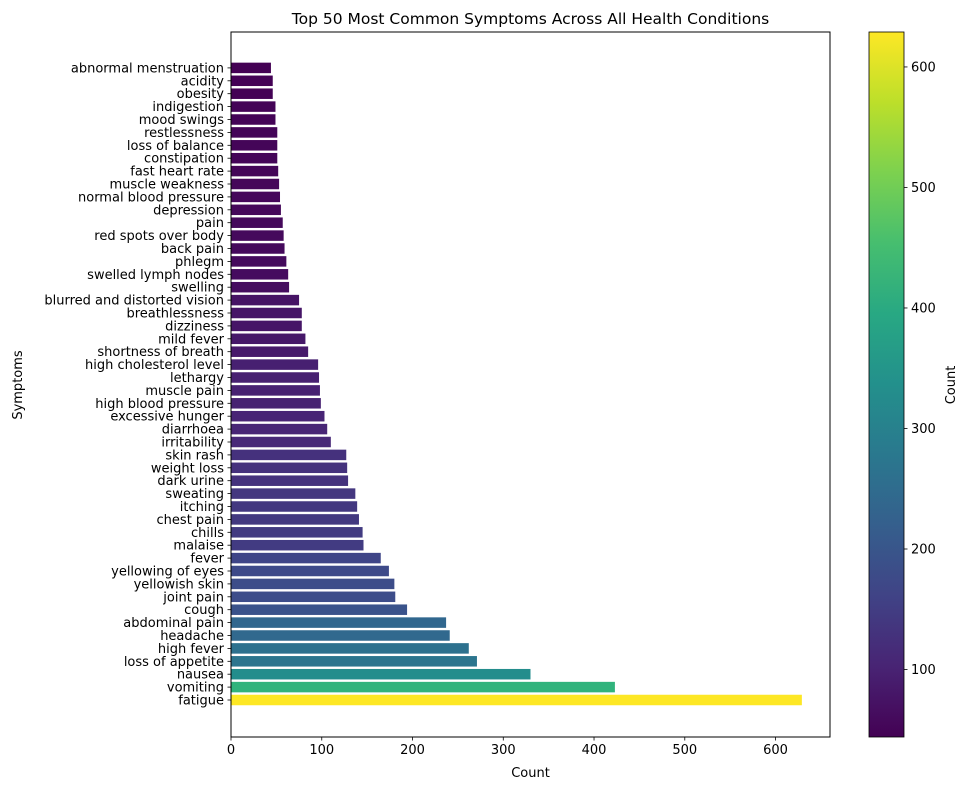  Describe the element at coordinates (190, 481) in the screenshot. I see `y-tick-label: dark urine` at that location.